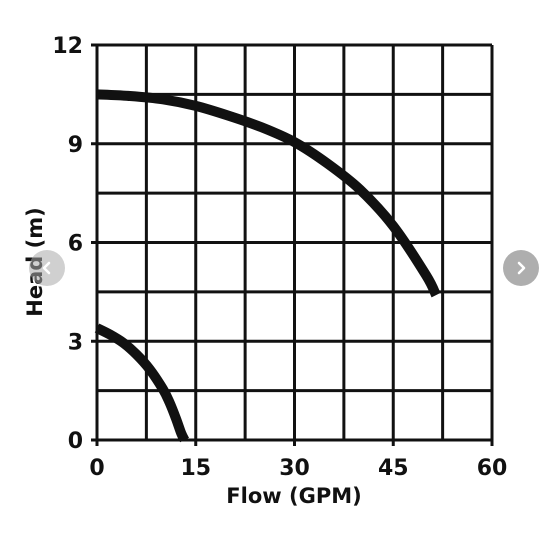 Image resolution: width=547 pixels, height=541 pixels. What do you see at coordinates (293, 496) in the screenshot?
I see `x-axis-label: Flow (GPM)` at bounding box center [293, 496].